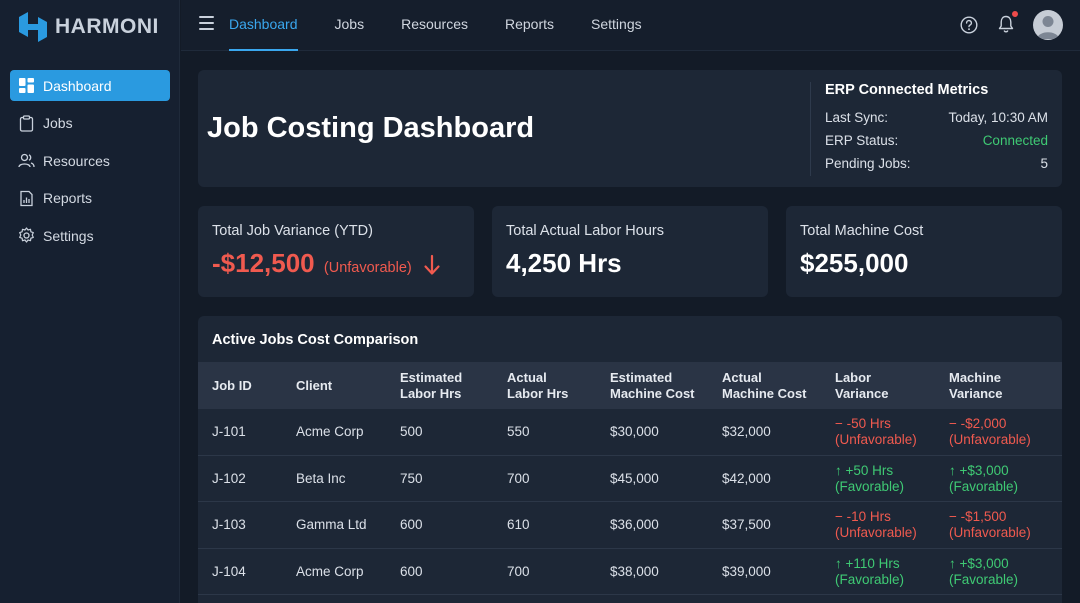  I want to click on cell-labor-variance: ↑ +110 Hrs (Favorable), so click(870, 571).